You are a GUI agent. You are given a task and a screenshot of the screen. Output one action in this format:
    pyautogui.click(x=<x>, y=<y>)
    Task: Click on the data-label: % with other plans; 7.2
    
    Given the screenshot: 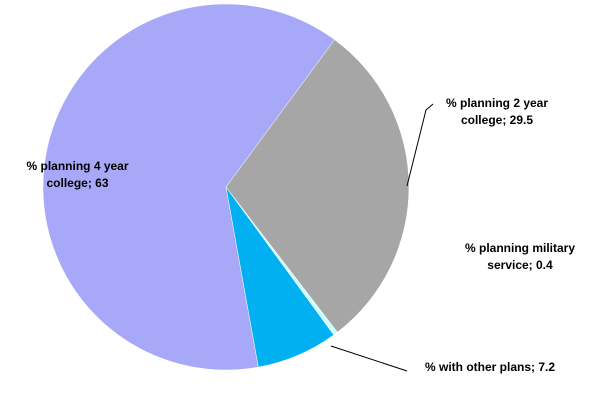 What is the action you would take?
    pyautogui.click(x=490, y=367)
    